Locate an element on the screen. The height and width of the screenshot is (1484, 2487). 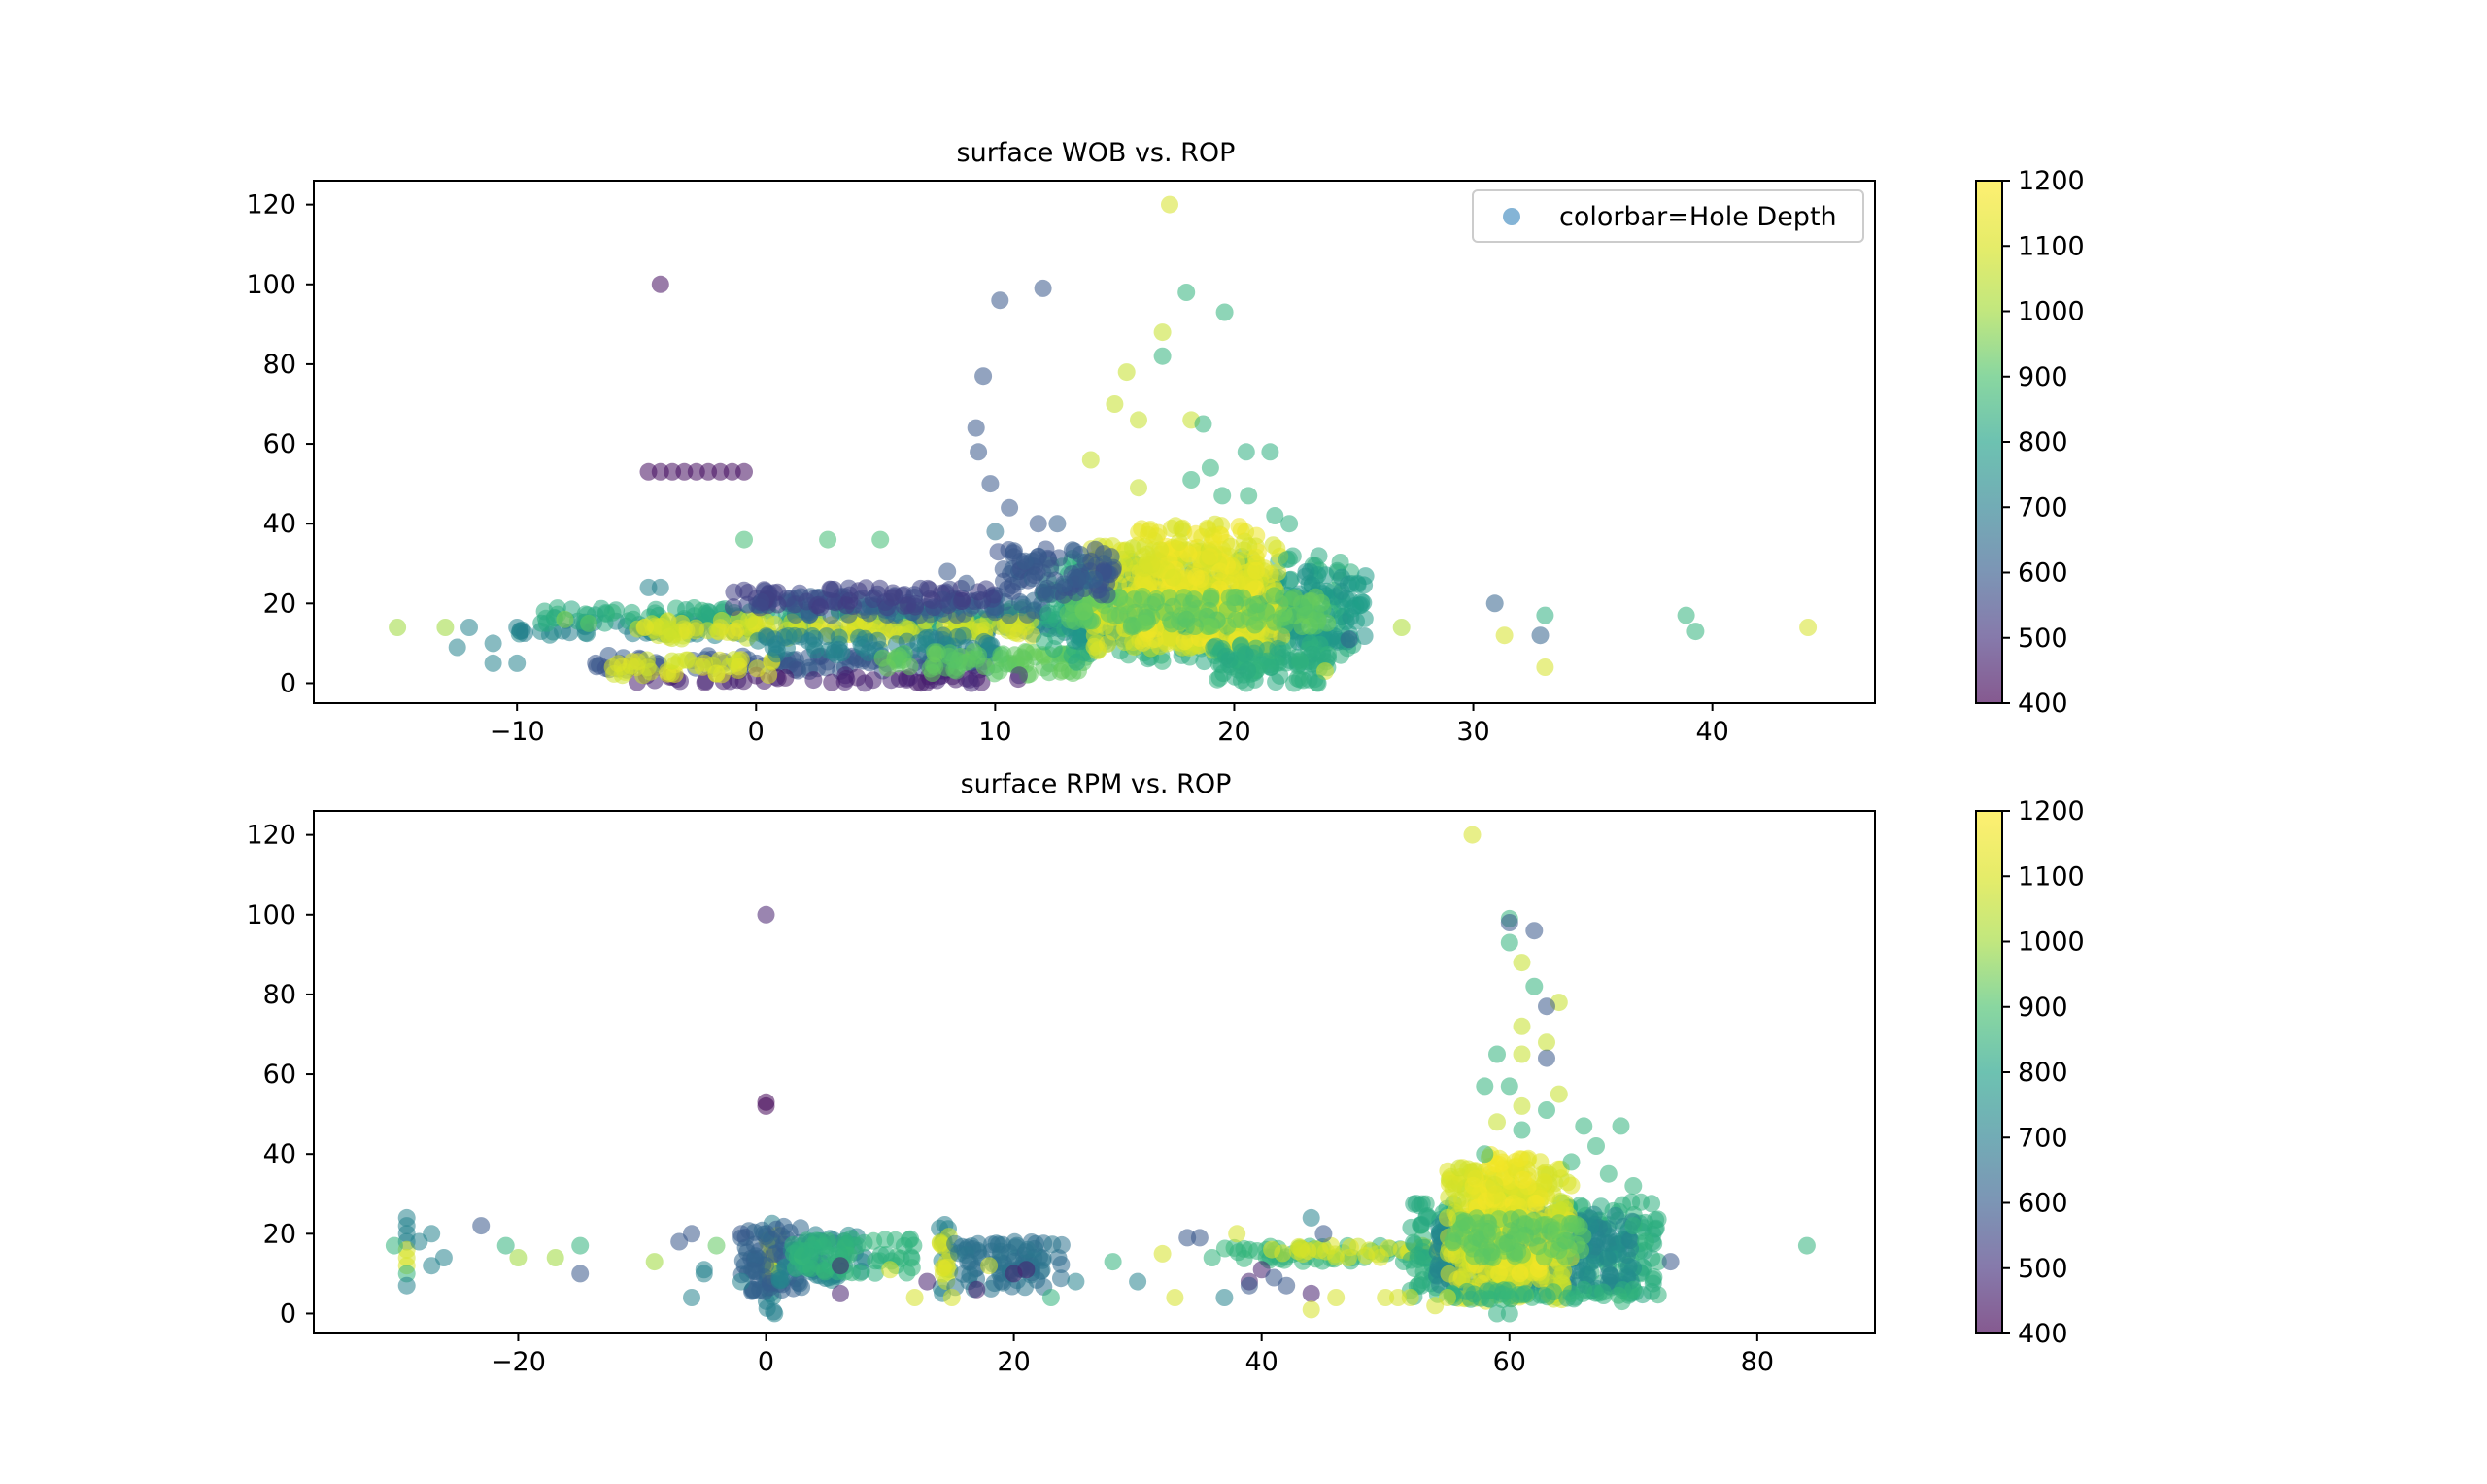
colorbar-tick-label: 1000 is located at coordinates (2051, 312).